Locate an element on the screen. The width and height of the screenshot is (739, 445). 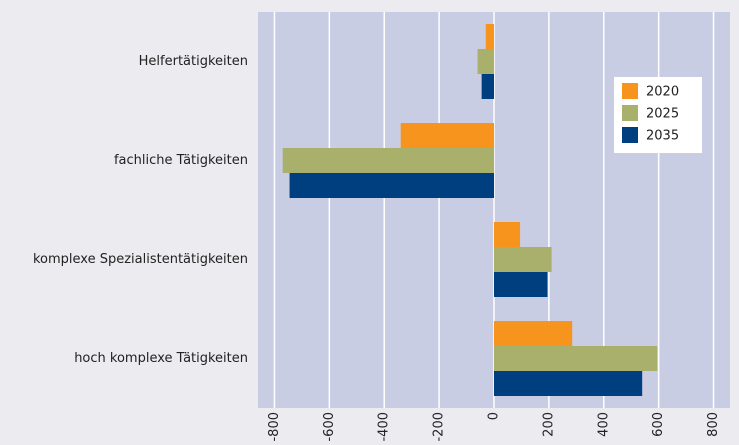
y-tick-label: komplexe Spezialistentätigkeiten is located at coordinates (140, 259).